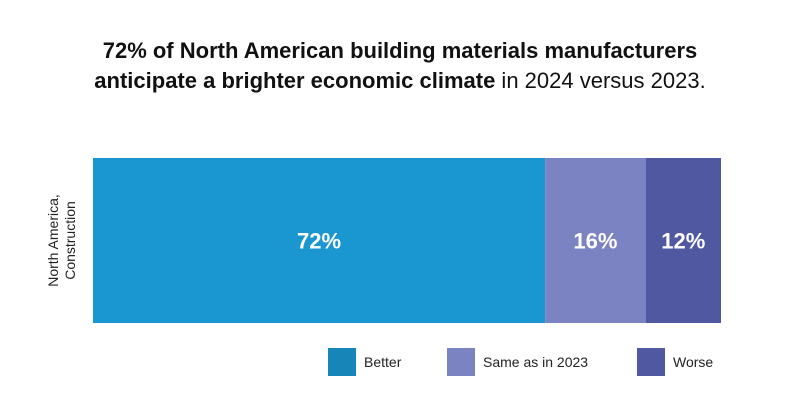 The image size is (800, 413). What do you see at coordinates (536, 362) in the screenshot?
I see `legend-label-same: Same as in 2023` at bounding box center [536, 362].